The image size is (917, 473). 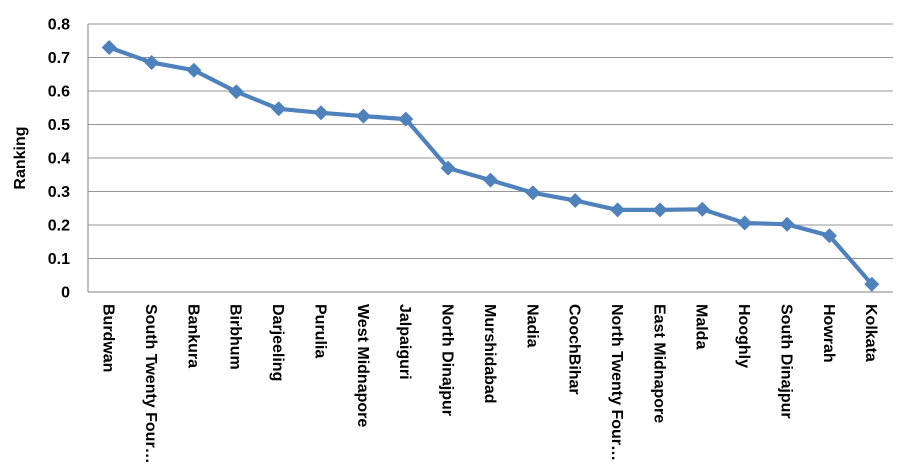 I want to click on x-category-label: CoochBihar, so click(x=574, y=349).